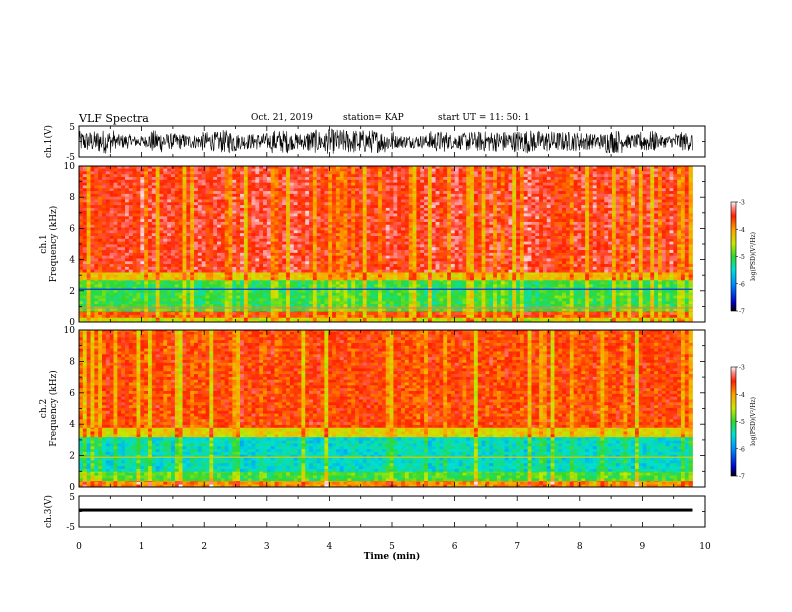 This screenshot has width=792, height=612. Describe the element at coordinates (484, 118) in the screenshot. I see `start-time-label: start UT = 11: 50: 1` at that location.